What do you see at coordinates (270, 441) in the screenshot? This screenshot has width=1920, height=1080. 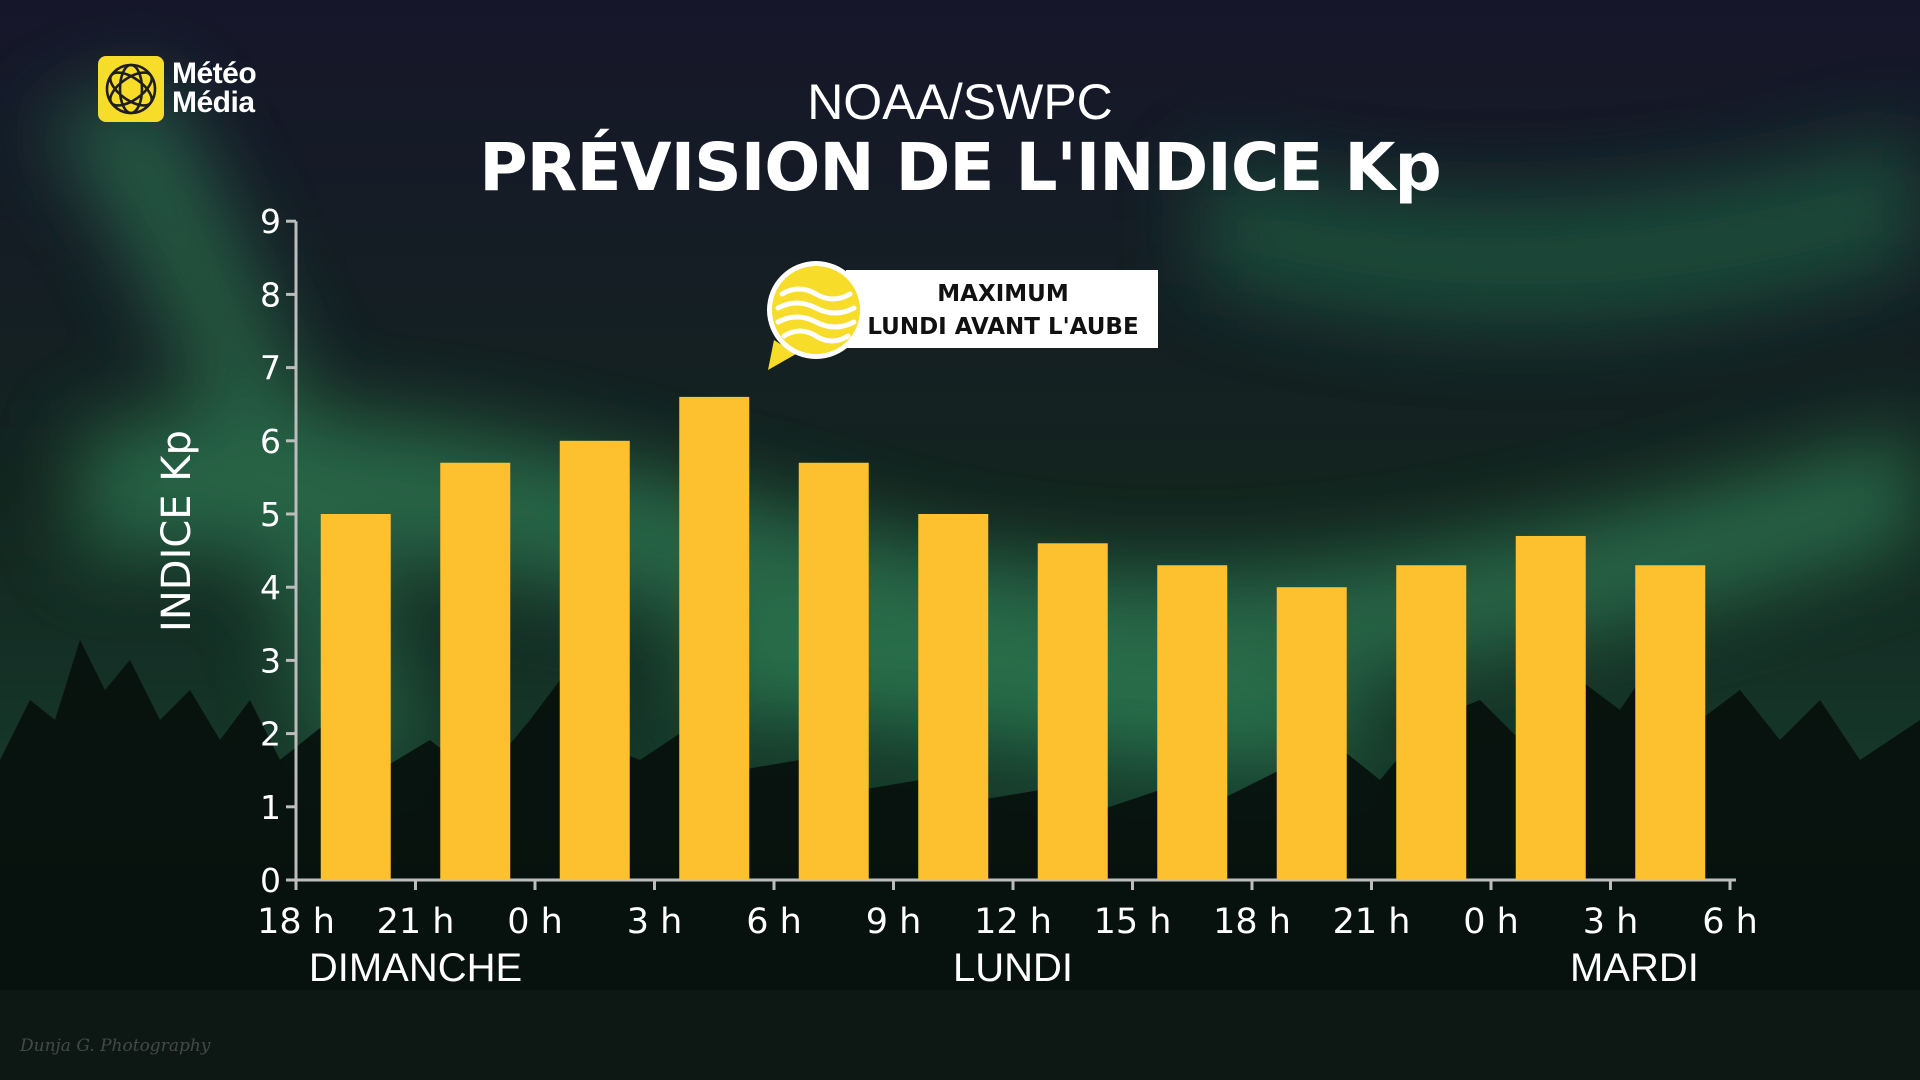 I see `y-tick-label: 6` at bounding box center [270, 441].